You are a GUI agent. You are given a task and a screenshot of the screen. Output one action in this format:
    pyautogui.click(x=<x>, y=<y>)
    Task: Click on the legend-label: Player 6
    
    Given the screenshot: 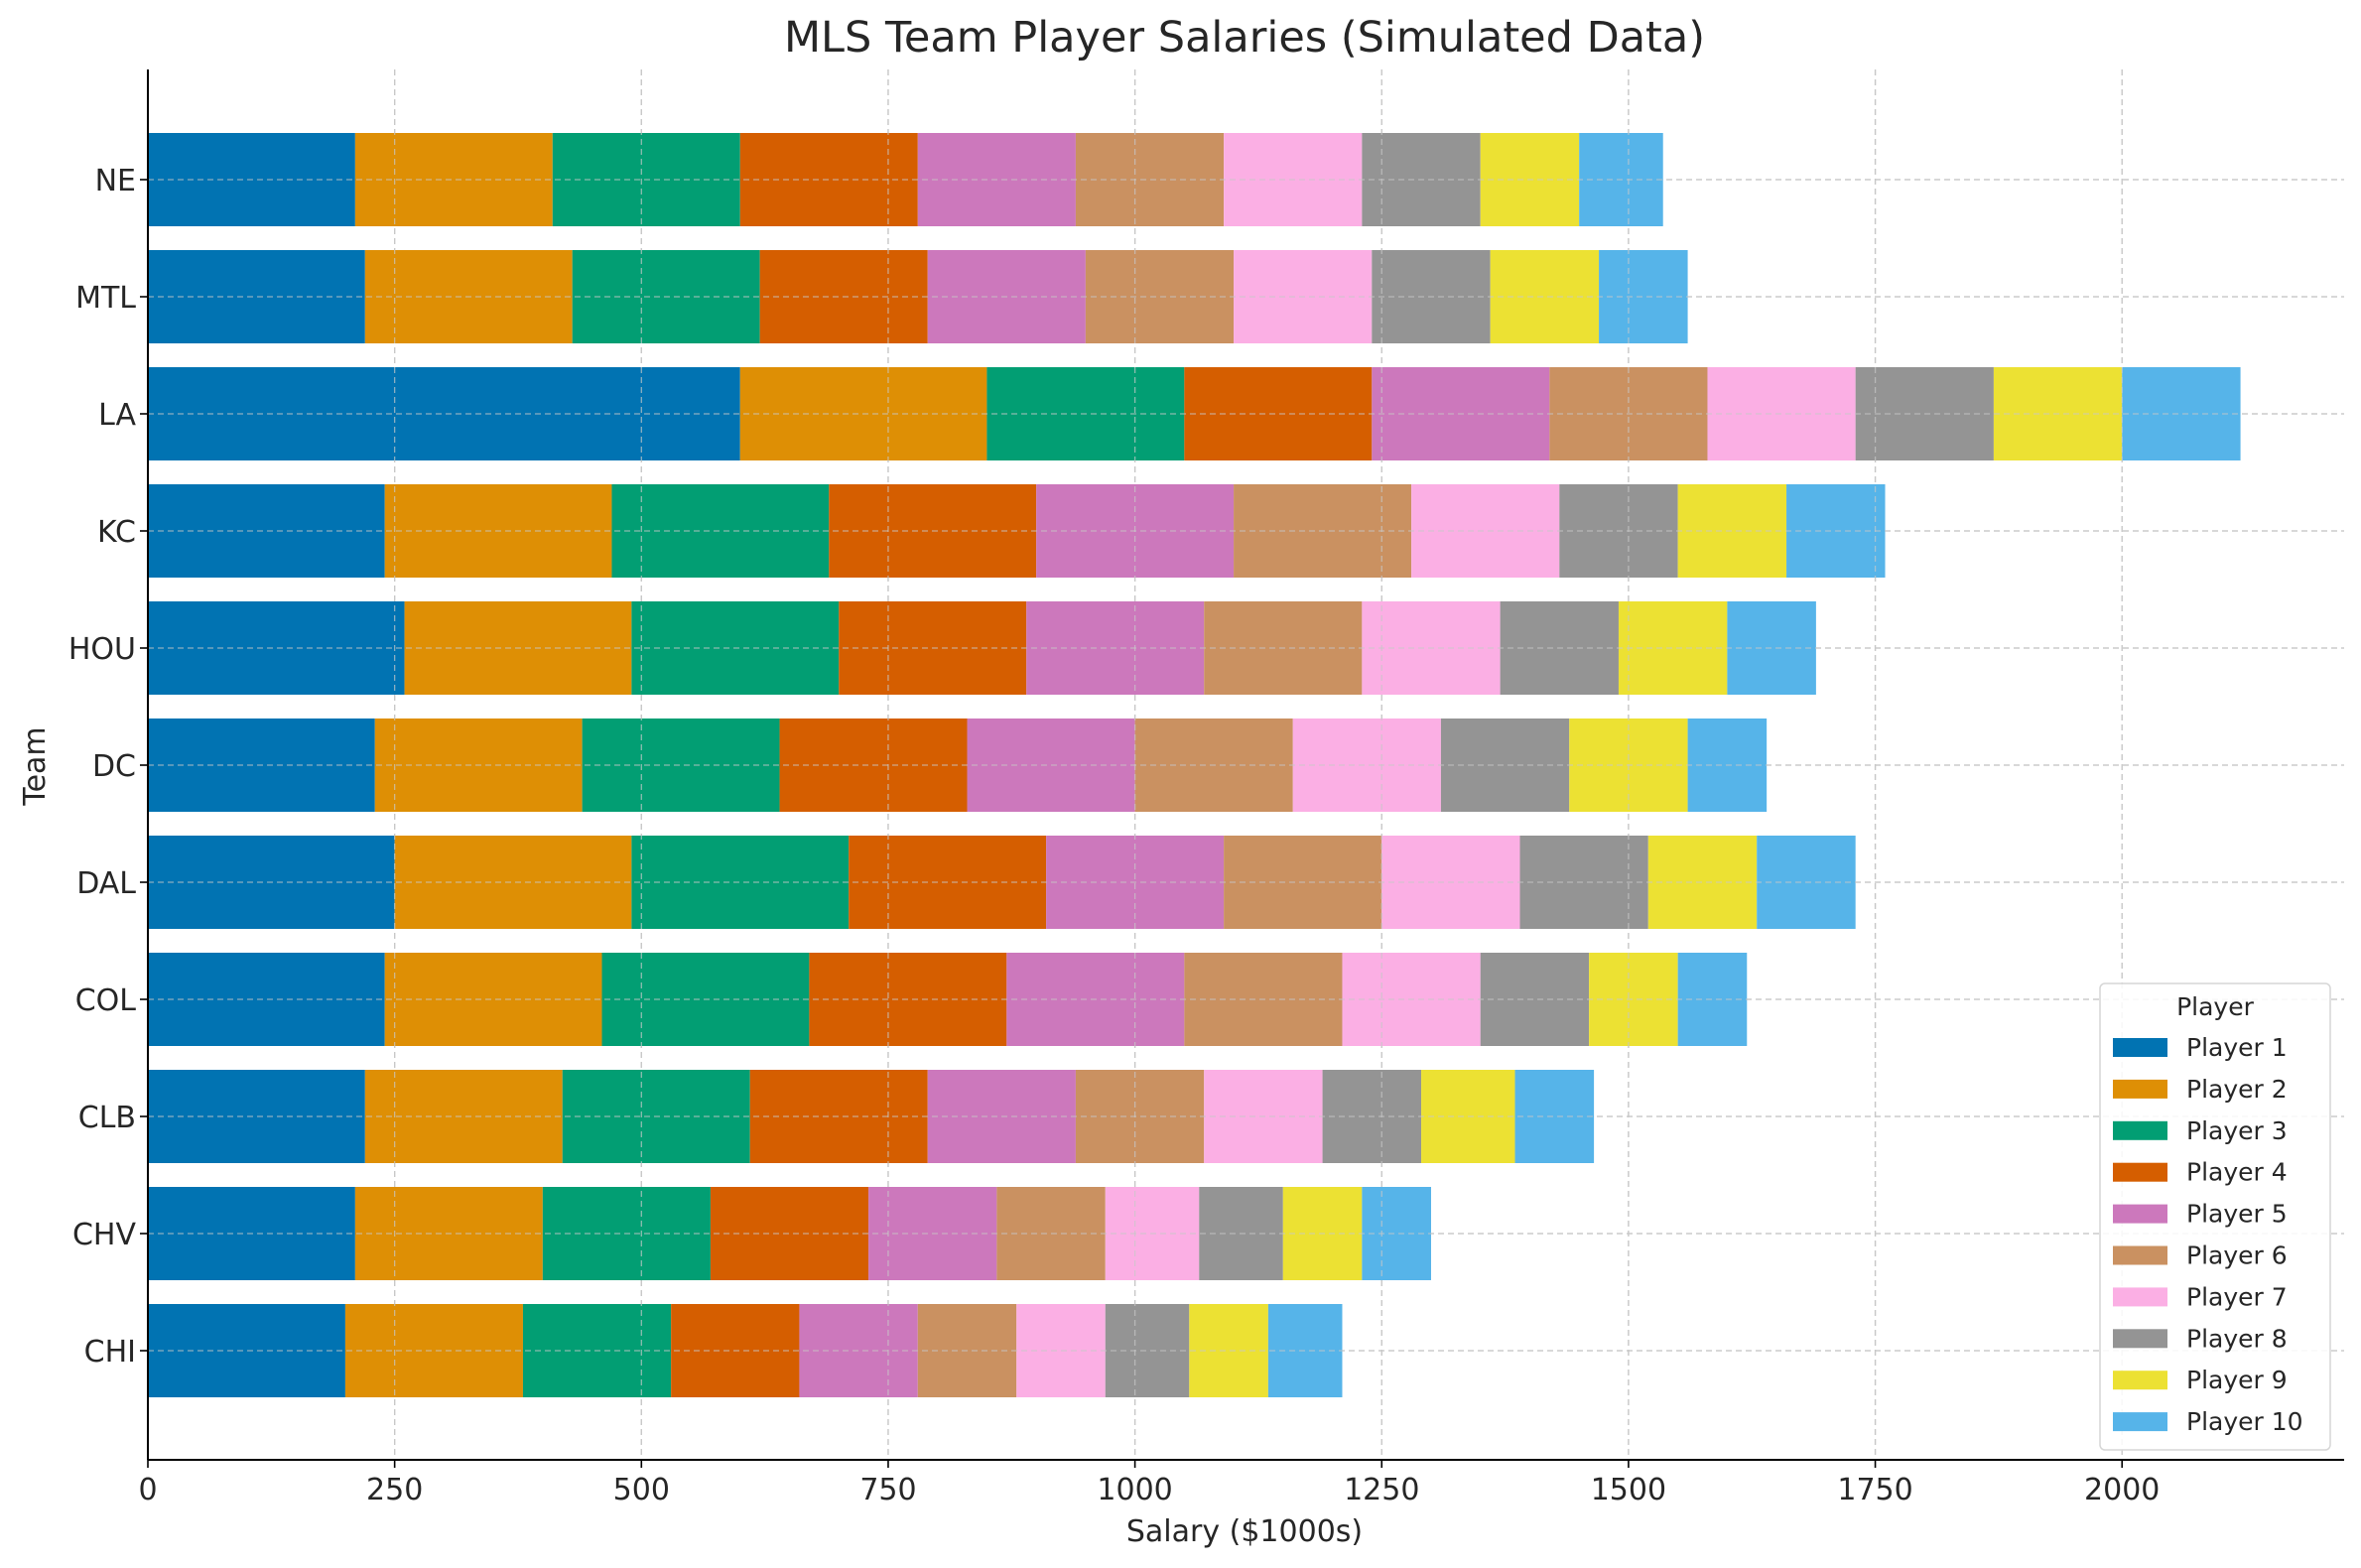 What is the action you would take?
    pyautogui.click(x=2237, y=1255)
    